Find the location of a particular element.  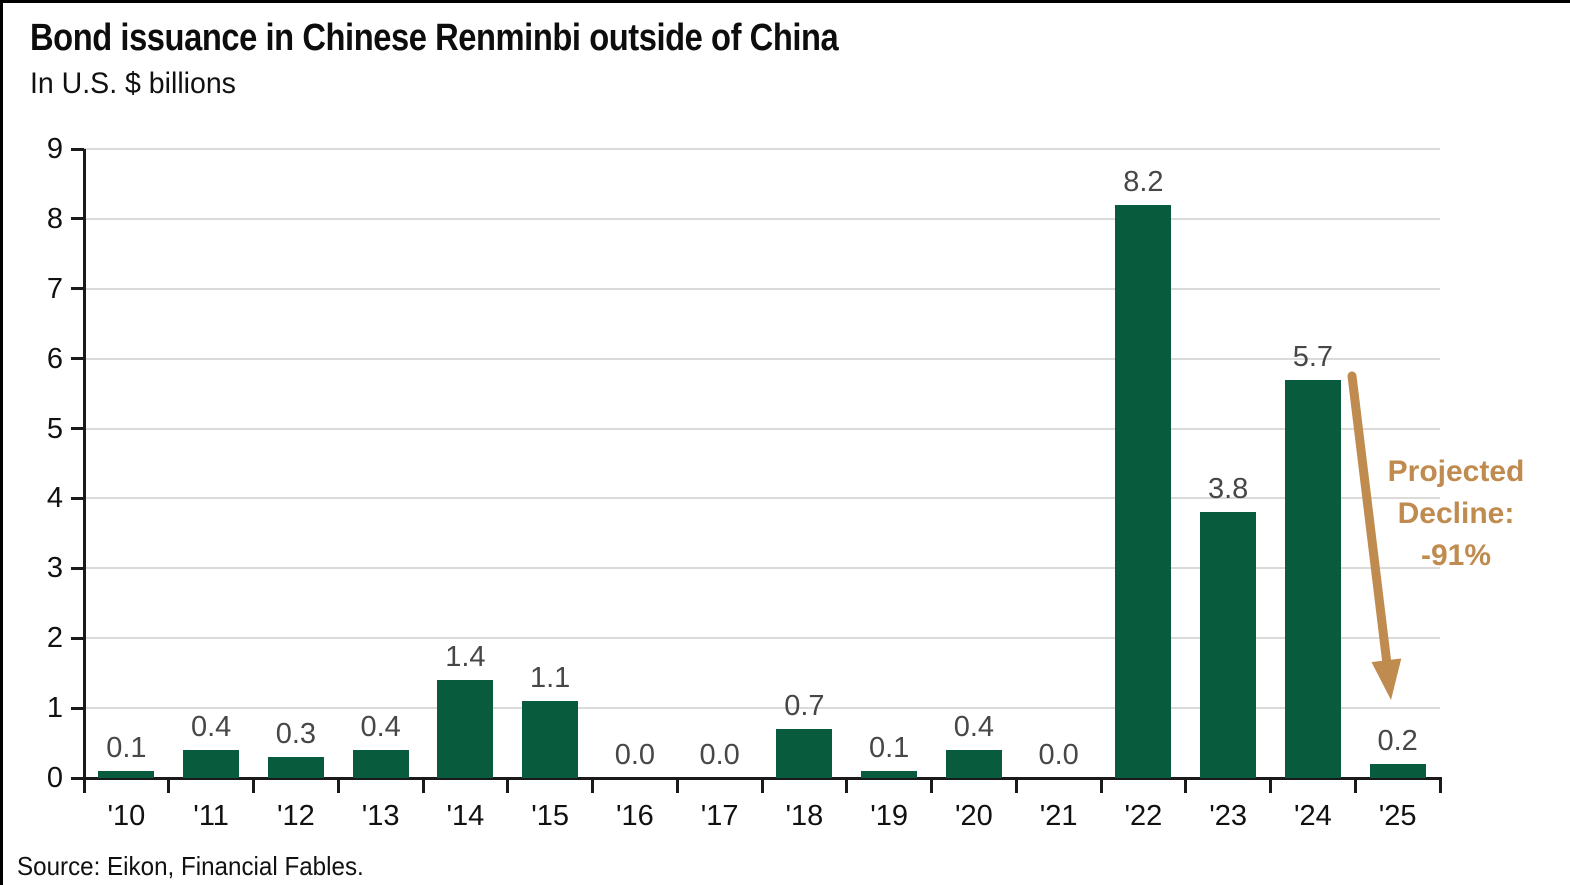

x-axis-label: '16 is located at coordinates (634, 816).